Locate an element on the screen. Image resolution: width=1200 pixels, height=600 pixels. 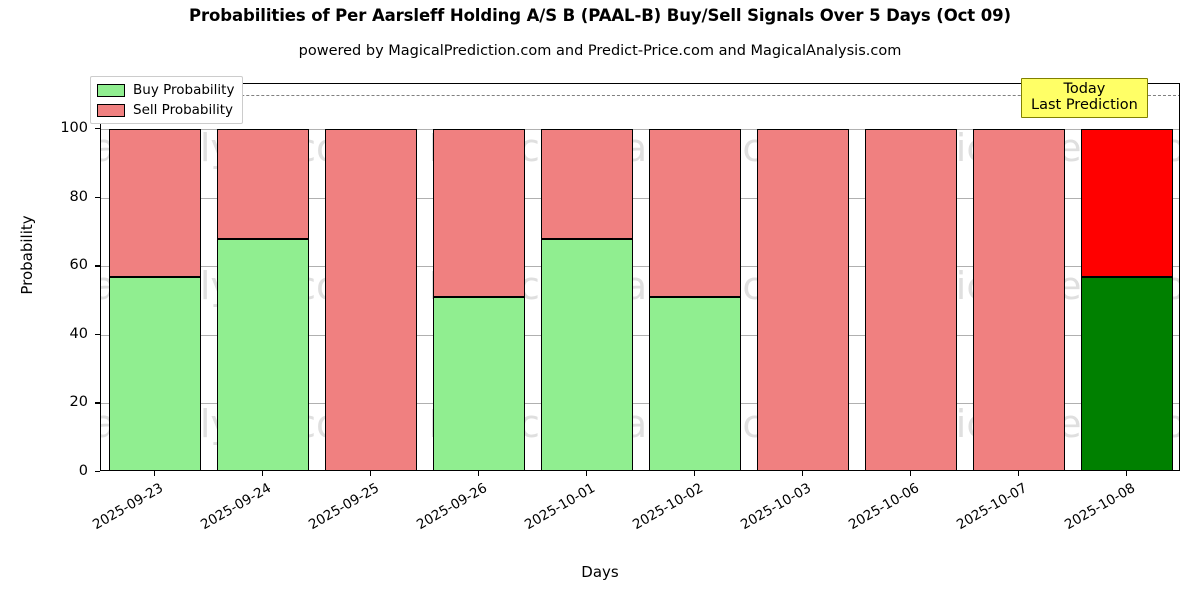
chart-legend: Buy Probability Sell Probability is located at coordinates (167, 100).